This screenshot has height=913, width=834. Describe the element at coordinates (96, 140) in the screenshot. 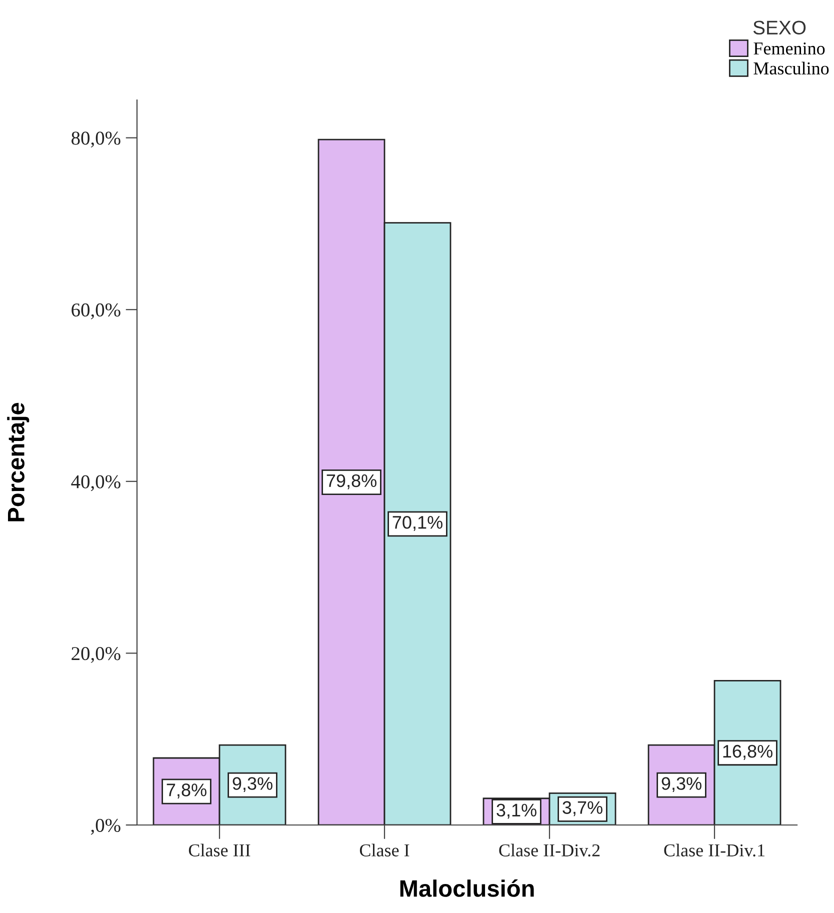

I see `y-tick-label: 80,0%` at that location.